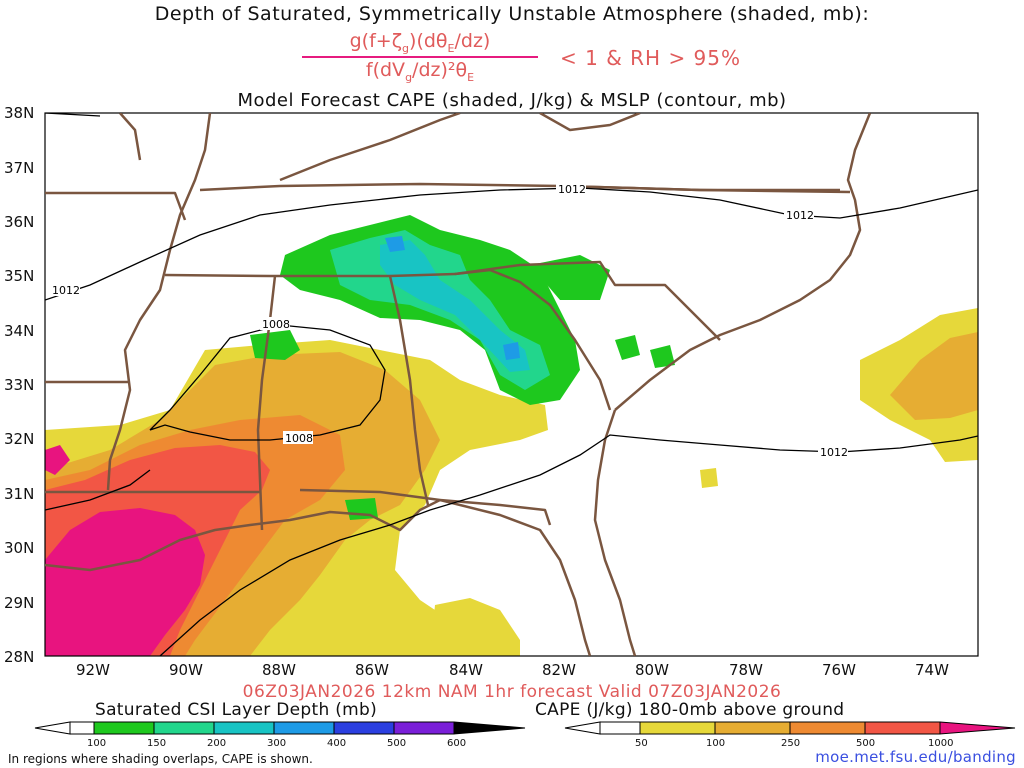  I want to click on cape-tick: 250, so click(791, 743).